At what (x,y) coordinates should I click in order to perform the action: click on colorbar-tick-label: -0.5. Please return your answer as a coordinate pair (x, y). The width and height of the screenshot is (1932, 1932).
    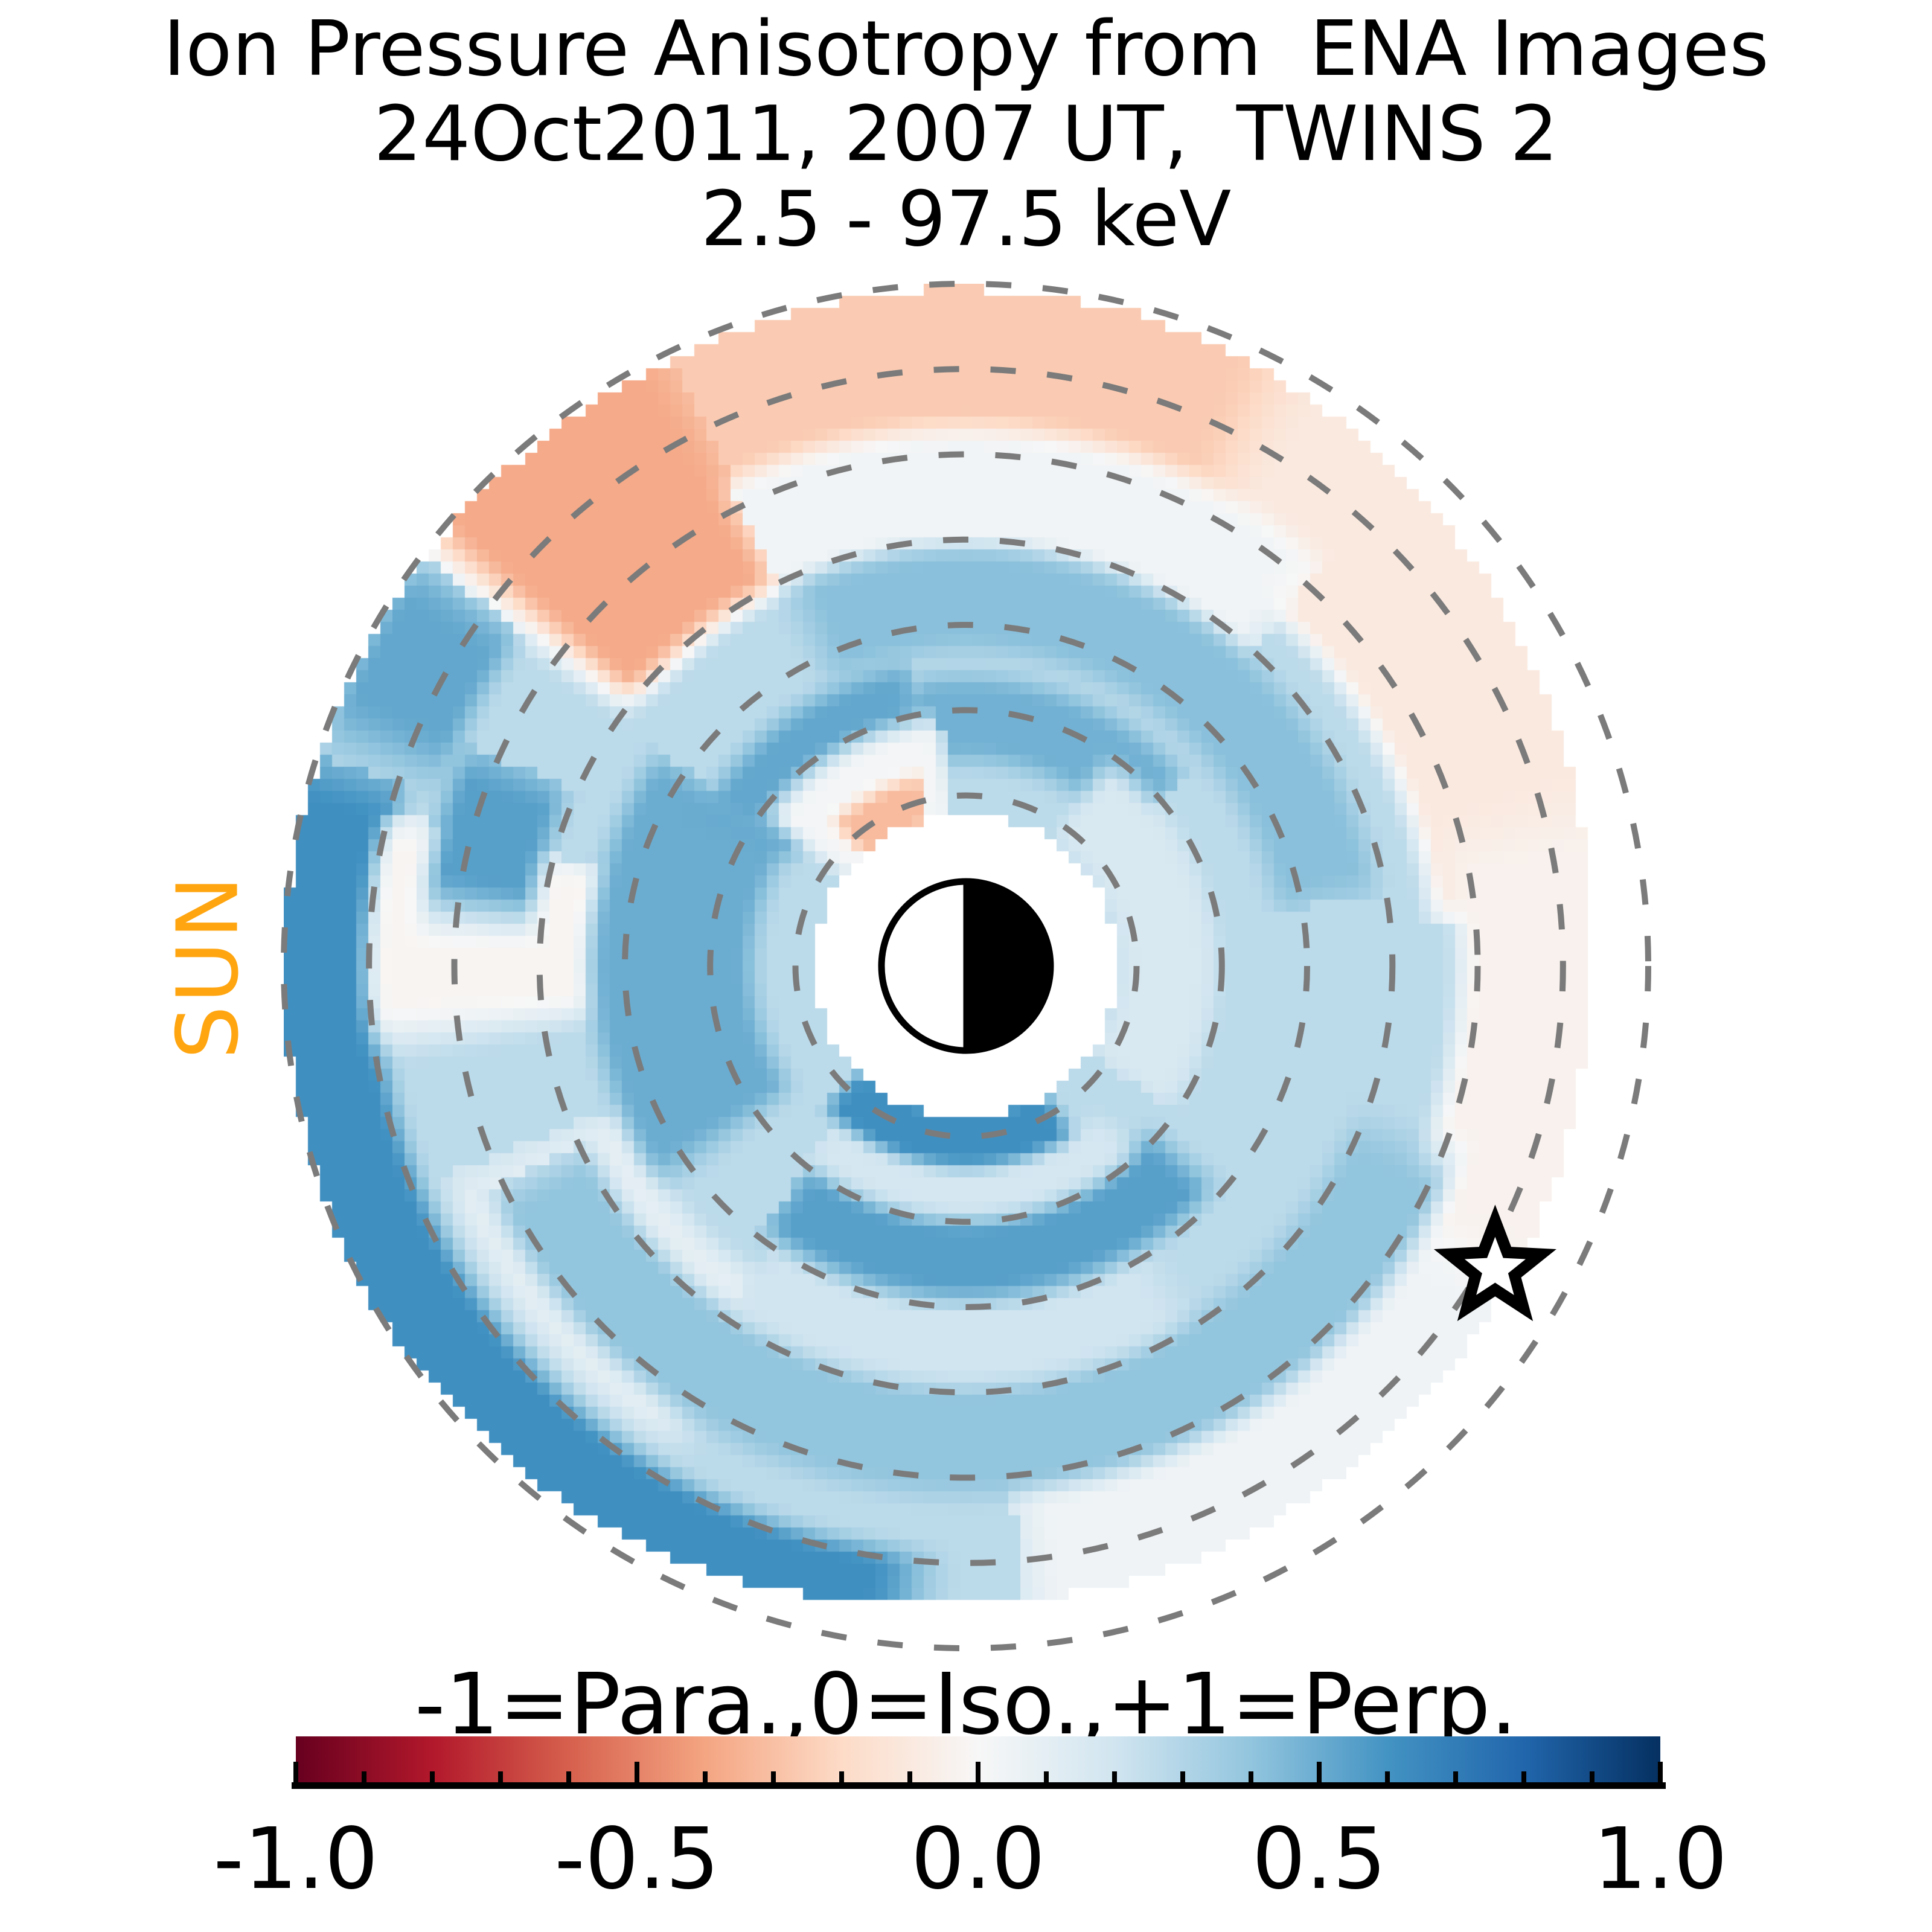
    Looking at the image, I should click on (637, 1859).